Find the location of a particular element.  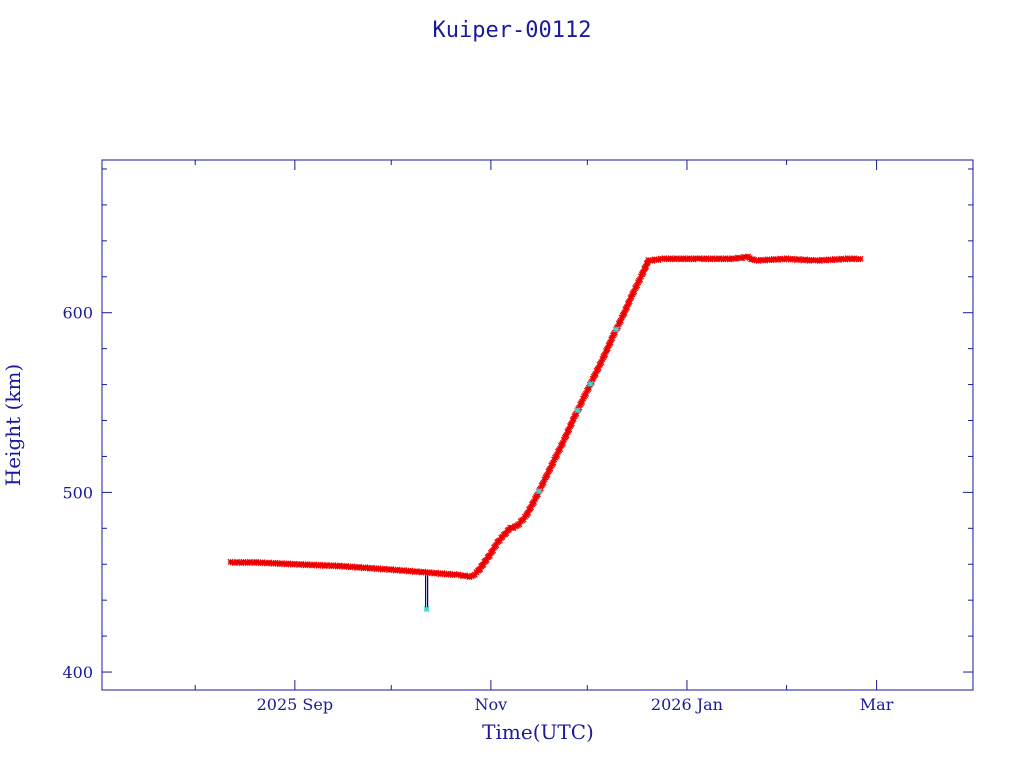

x-axis-label: Time(UTC) is located at coordinates (538, 732).